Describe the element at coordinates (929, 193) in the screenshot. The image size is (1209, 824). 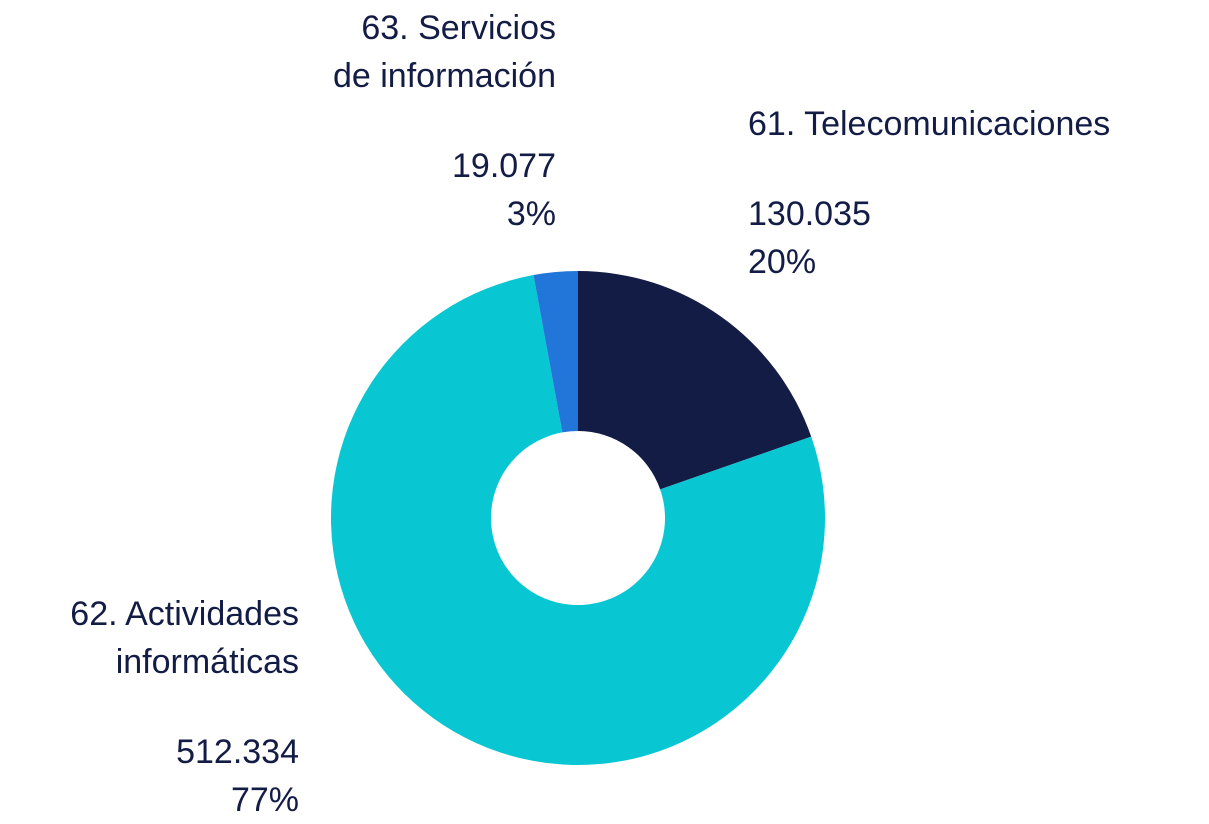
I see `slice-label: 61. Telecomunicaciones 130.035 20%` at that location.